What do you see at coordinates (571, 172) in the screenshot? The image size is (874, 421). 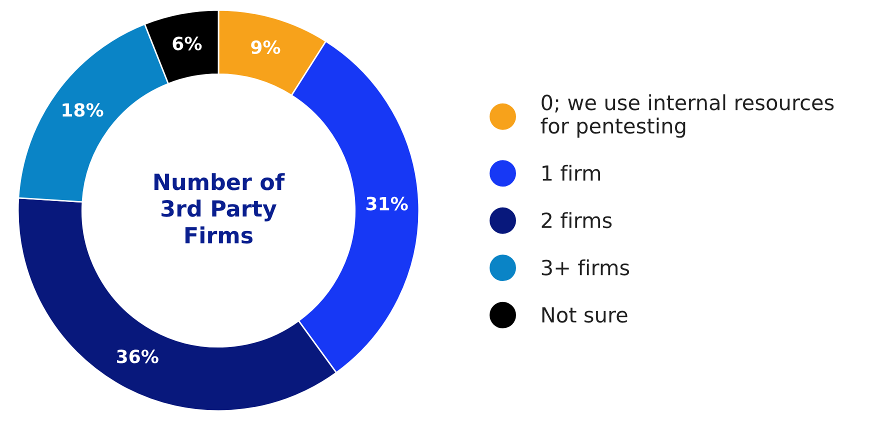 I see `legend-label: 1 firm` at bounding box center [571, 172].